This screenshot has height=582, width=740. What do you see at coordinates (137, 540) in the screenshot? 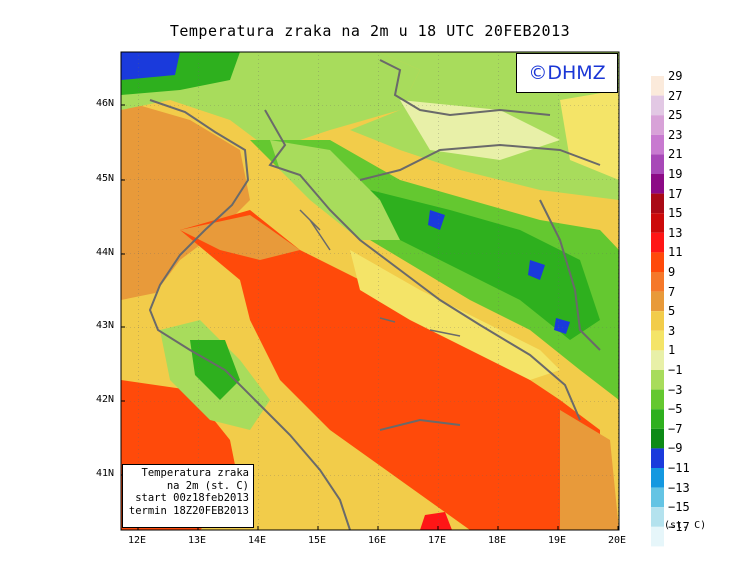
I see `lon-label: 12E` at bounding box center [137, 540].